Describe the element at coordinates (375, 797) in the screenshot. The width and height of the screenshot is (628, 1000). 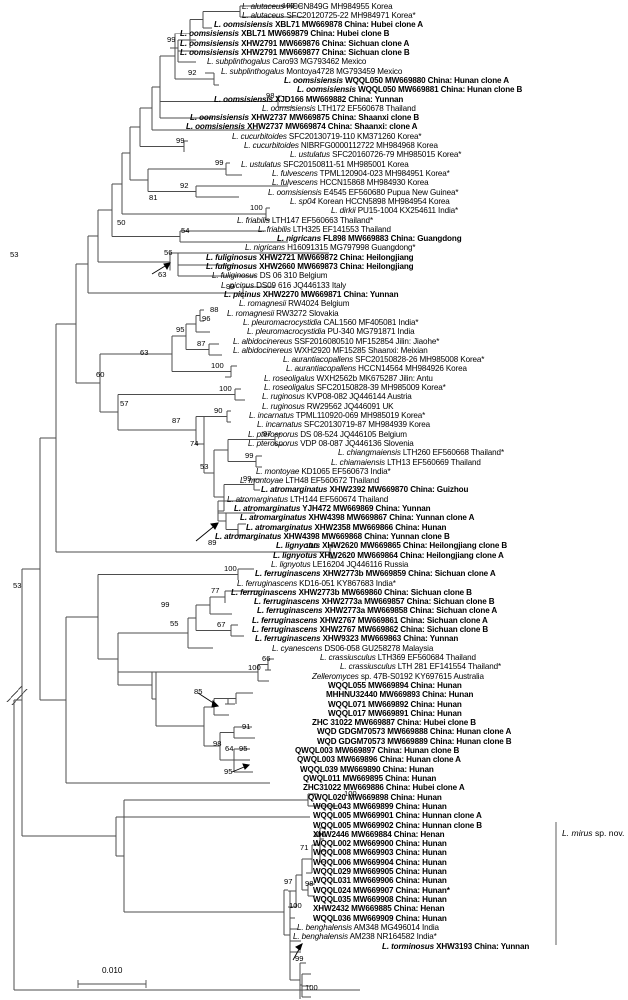
I see `taxon-voucher-accession-locality: QWQL020 MW669898 China: Hunan` at that location.